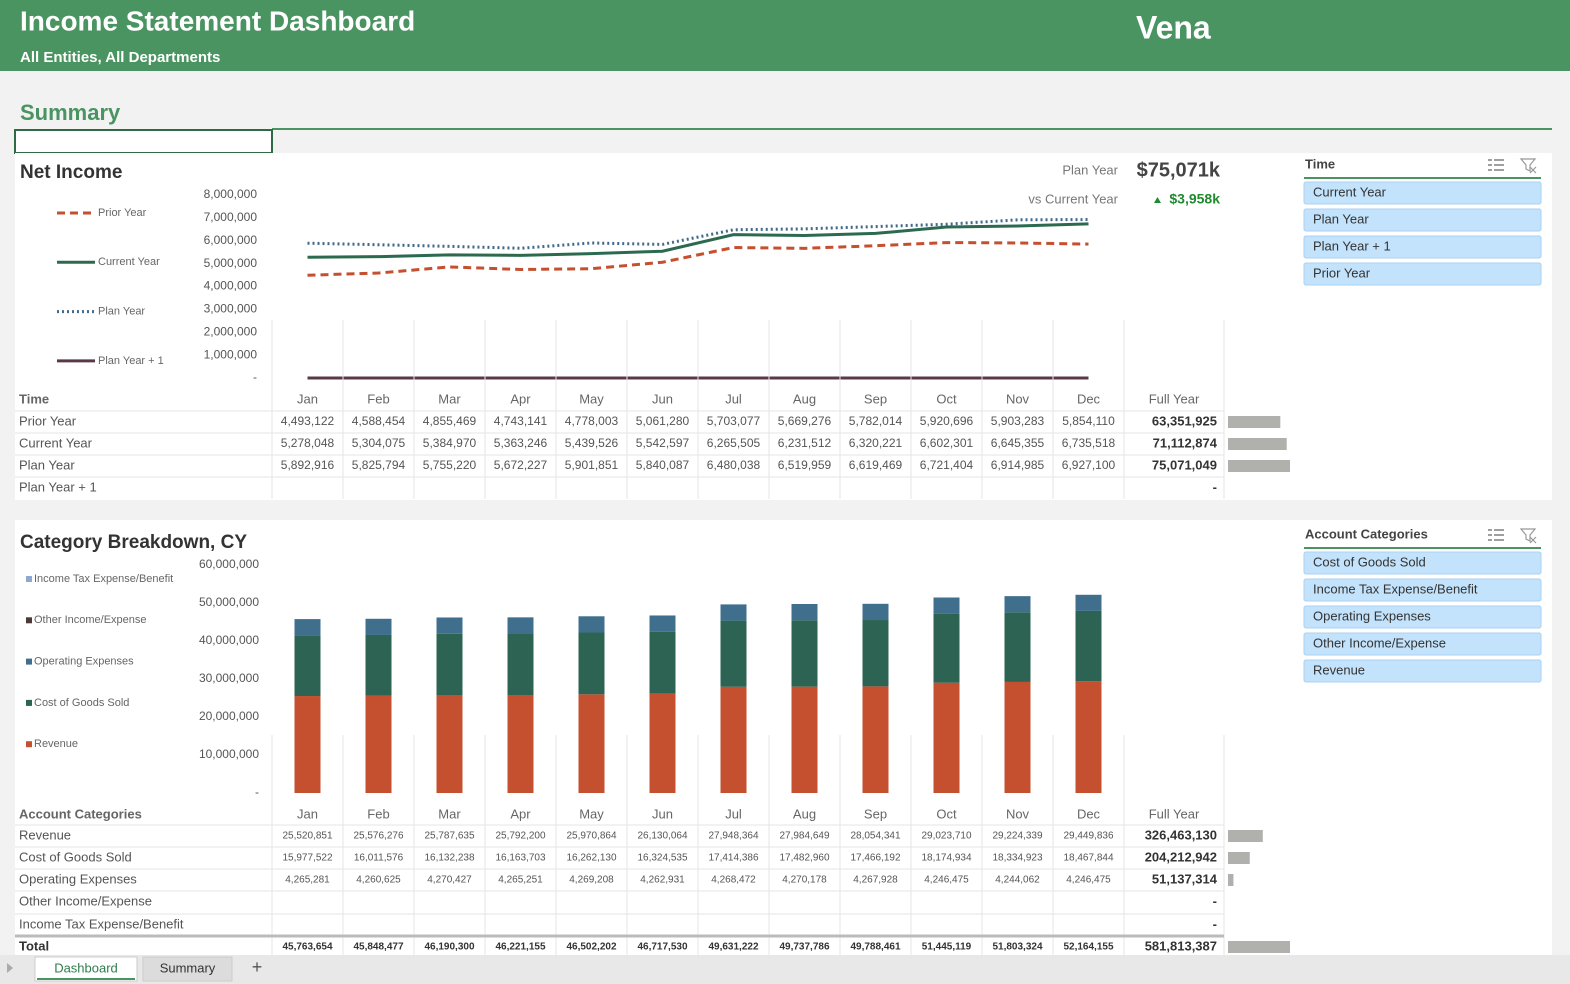  I want to click on month-header: Apr, so click(520, 813).